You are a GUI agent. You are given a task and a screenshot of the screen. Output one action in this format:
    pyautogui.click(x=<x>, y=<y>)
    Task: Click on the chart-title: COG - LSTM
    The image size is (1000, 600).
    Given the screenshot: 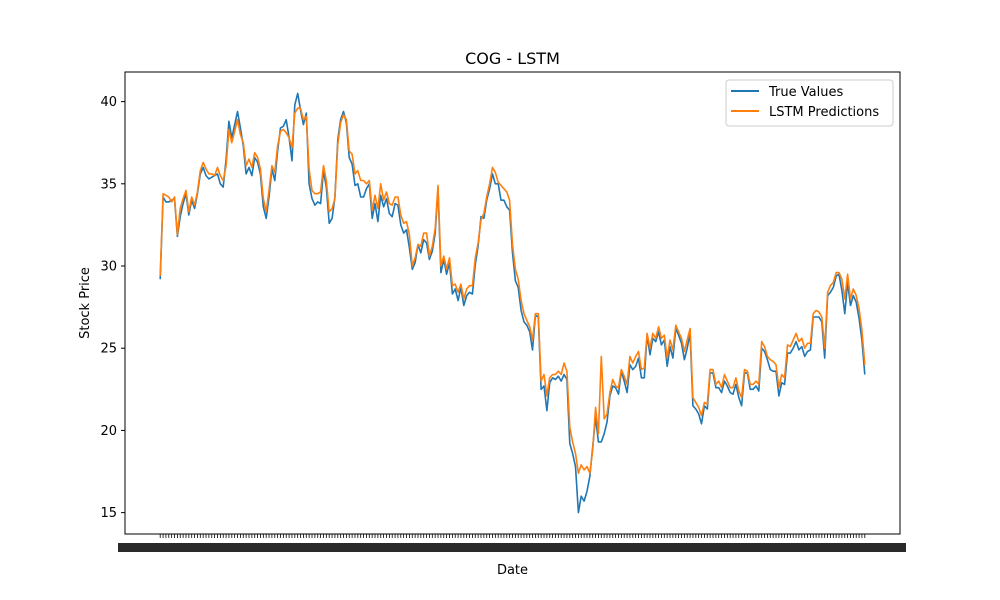 What is the action you would take?
    pyautogui.click(x=512, y=58)
    